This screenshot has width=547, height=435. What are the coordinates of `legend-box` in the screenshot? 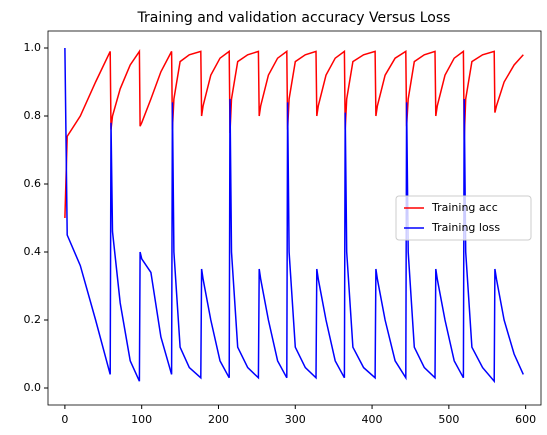 It's located at (463, 218).